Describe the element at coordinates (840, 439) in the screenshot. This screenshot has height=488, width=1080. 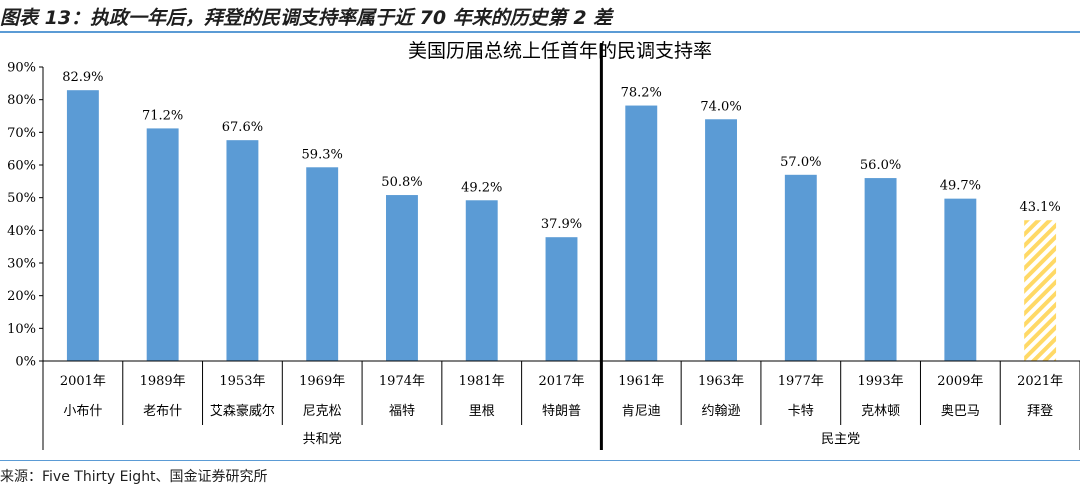
I see `party-label: 民主党` at that location.